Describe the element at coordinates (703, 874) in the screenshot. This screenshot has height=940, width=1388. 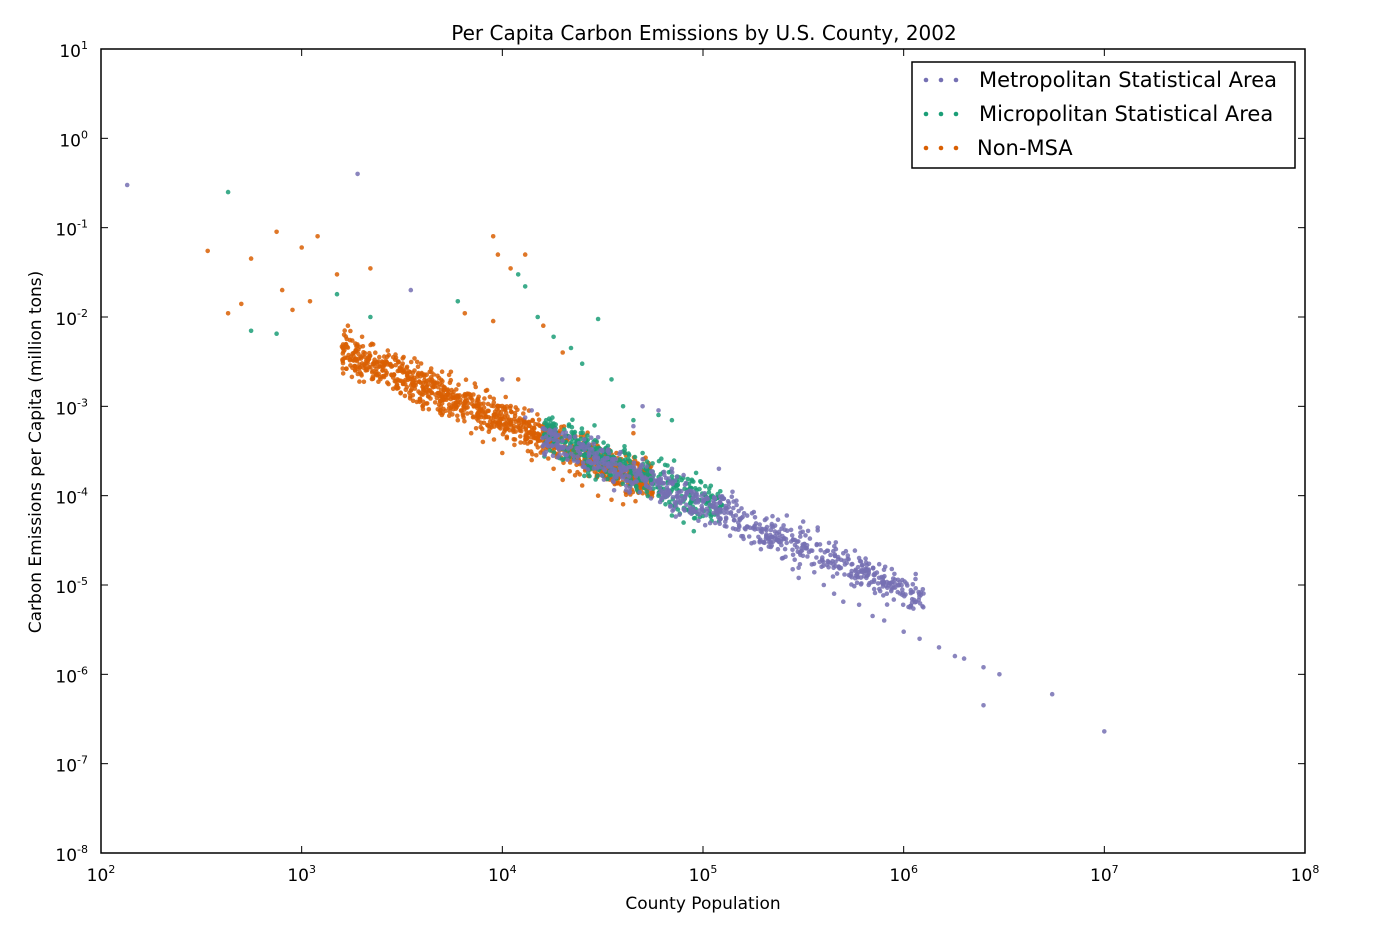
I see `x-tick-label: 10⁵` at that location.